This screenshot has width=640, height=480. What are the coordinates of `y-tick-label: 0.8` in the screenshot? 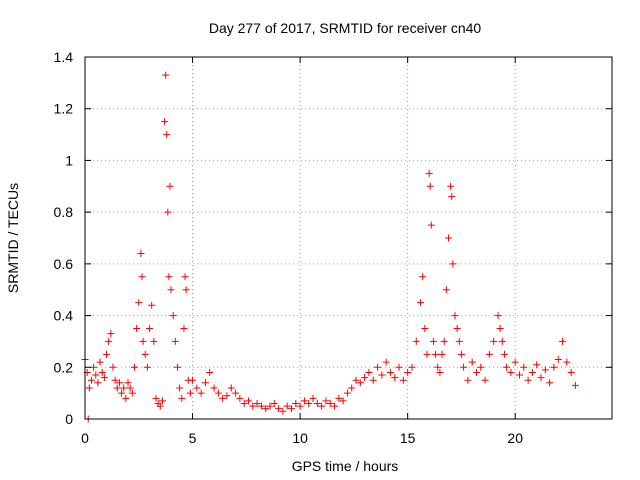 It's located at (64, 212).